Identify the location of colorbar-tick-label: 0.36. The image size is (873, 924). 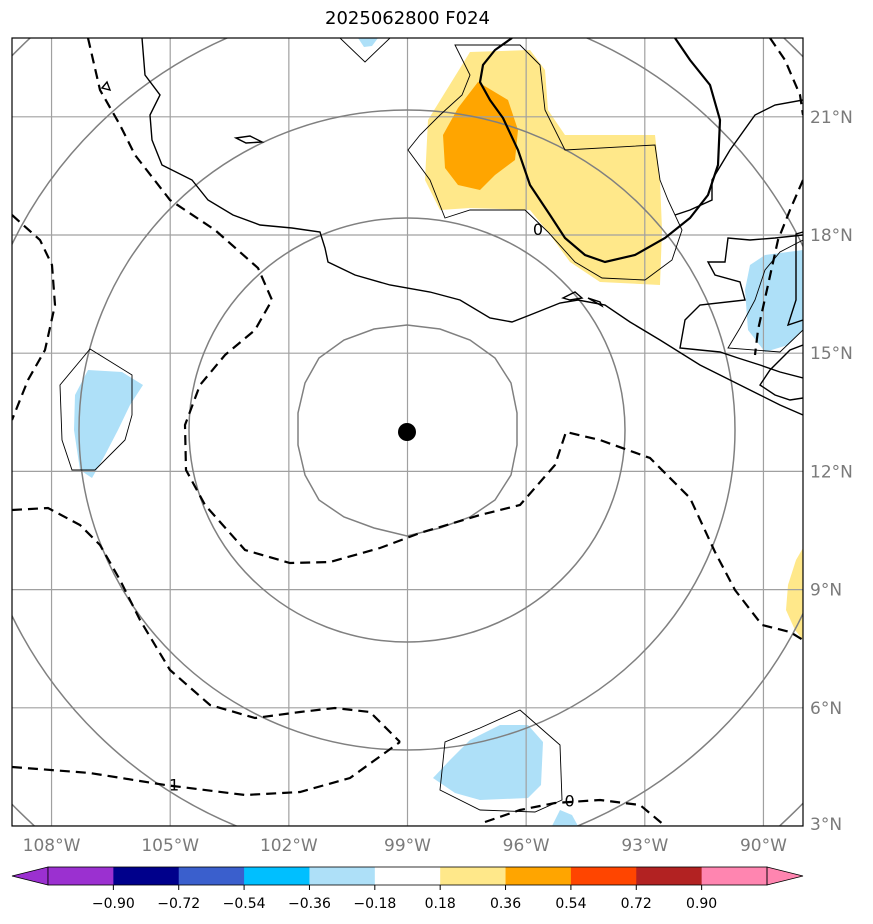
(505, 904).